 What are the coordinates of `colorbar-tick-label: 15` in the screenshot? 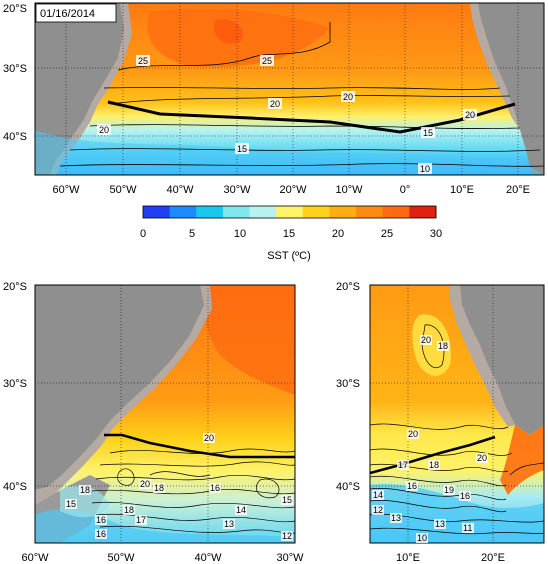 It's located at (289, 234).